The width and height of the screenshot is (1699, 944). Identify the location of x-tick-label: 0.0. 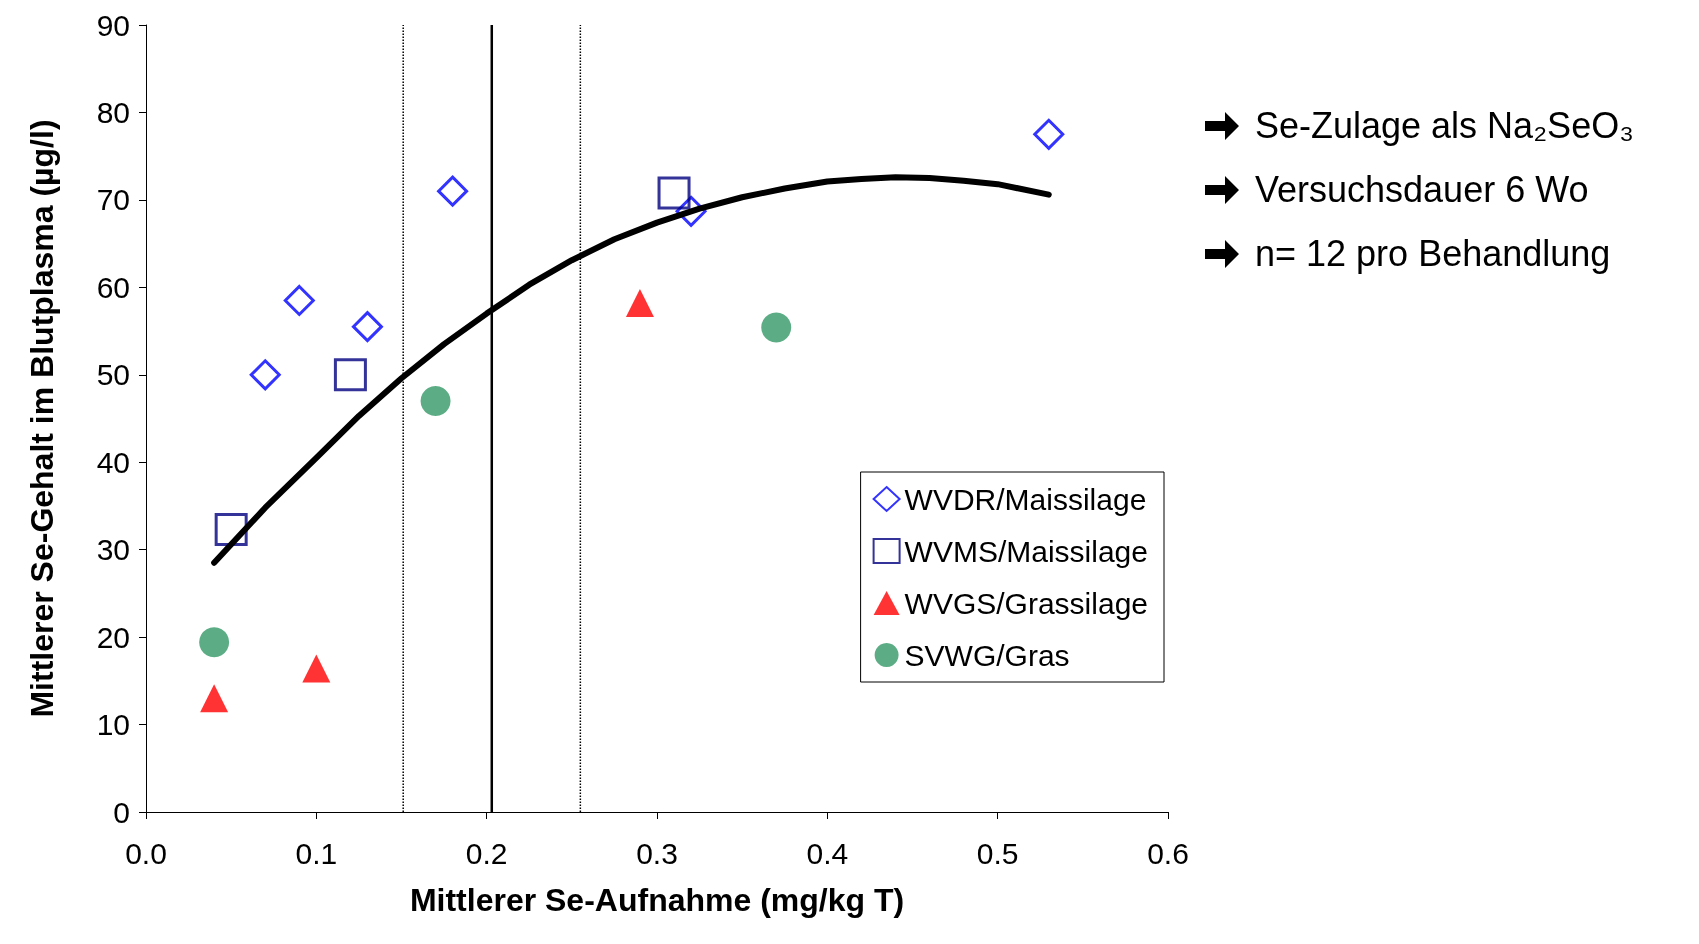
(146, 853).